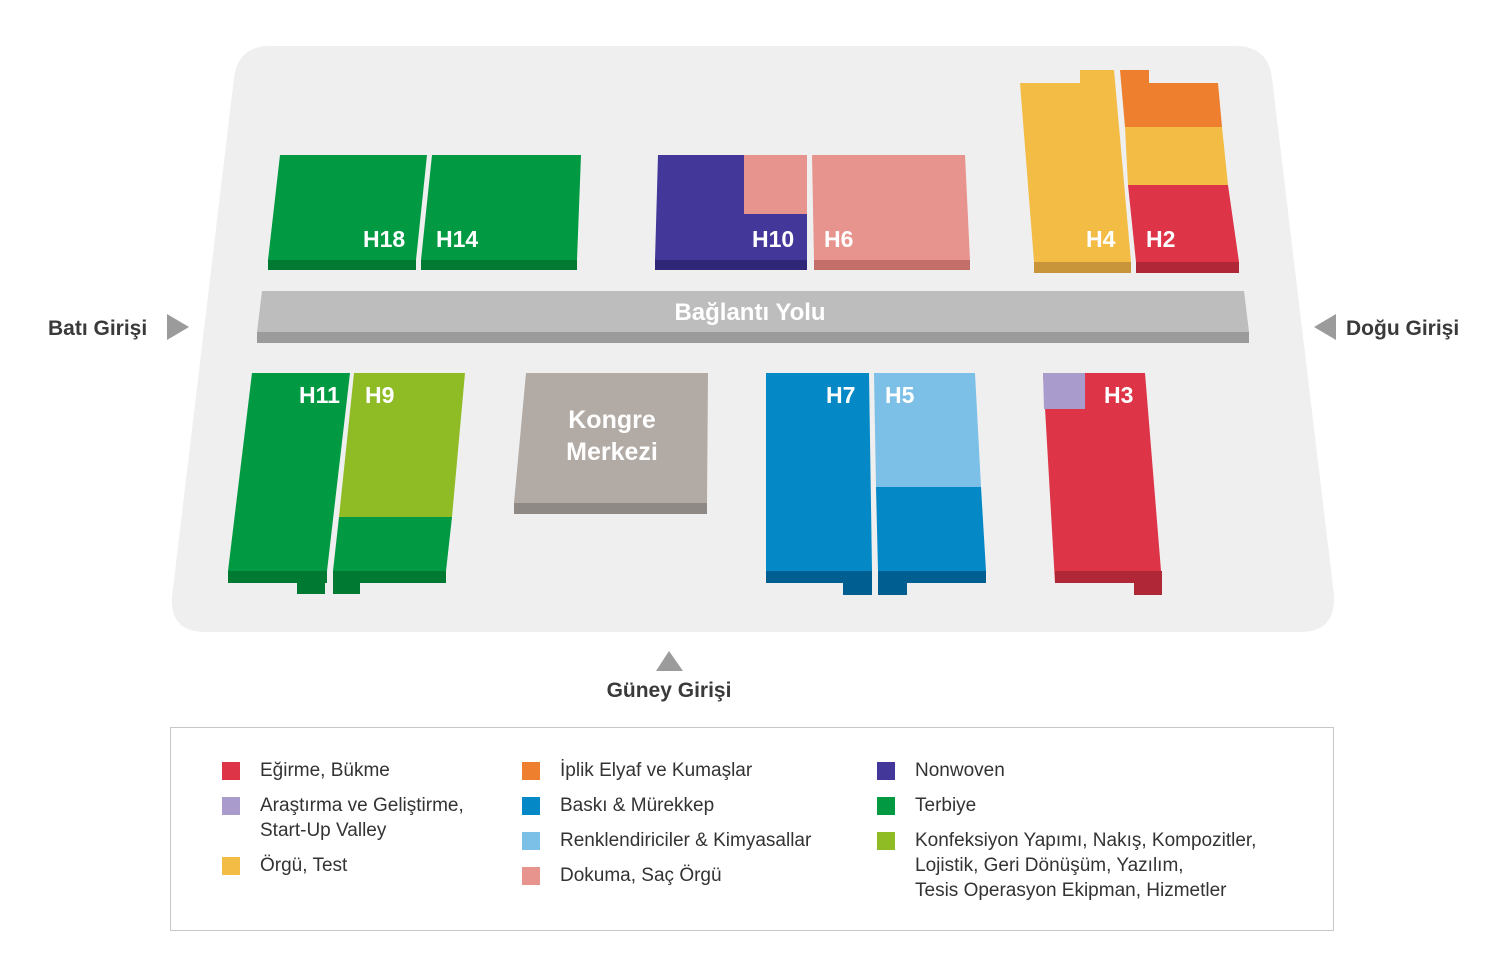  Describe the element at coordinates (304, 865) in the screenshot. I see `legend-label-knitting: Örgü, Test` at that location.